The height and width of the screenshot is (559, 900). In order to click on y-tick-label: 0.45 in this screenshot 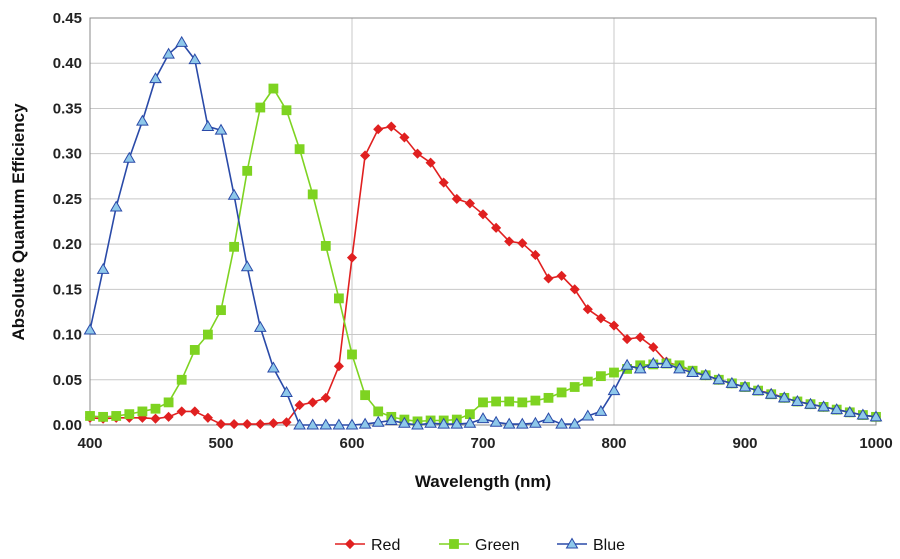, I will do `click(67, 18)`.